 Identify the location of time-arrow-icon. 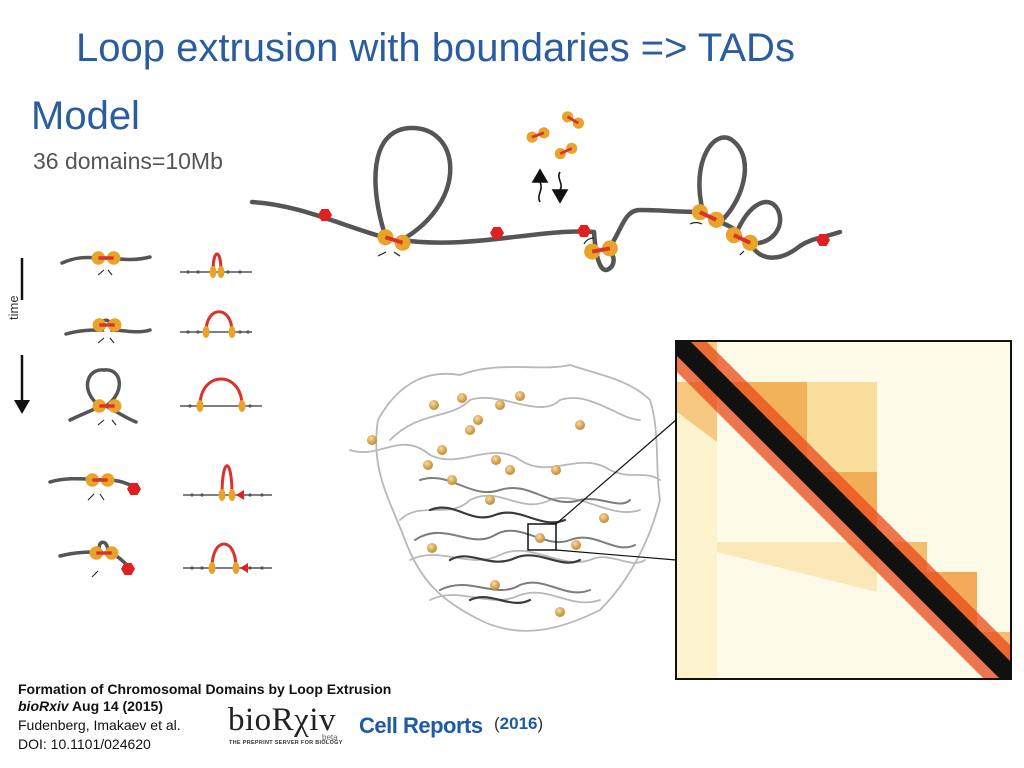
(22, 336).